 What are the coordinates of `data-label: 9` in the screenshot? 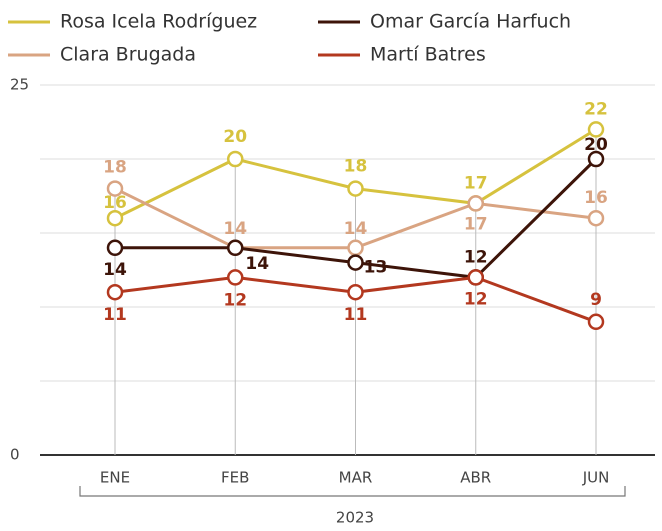 It's located at (596, 300).